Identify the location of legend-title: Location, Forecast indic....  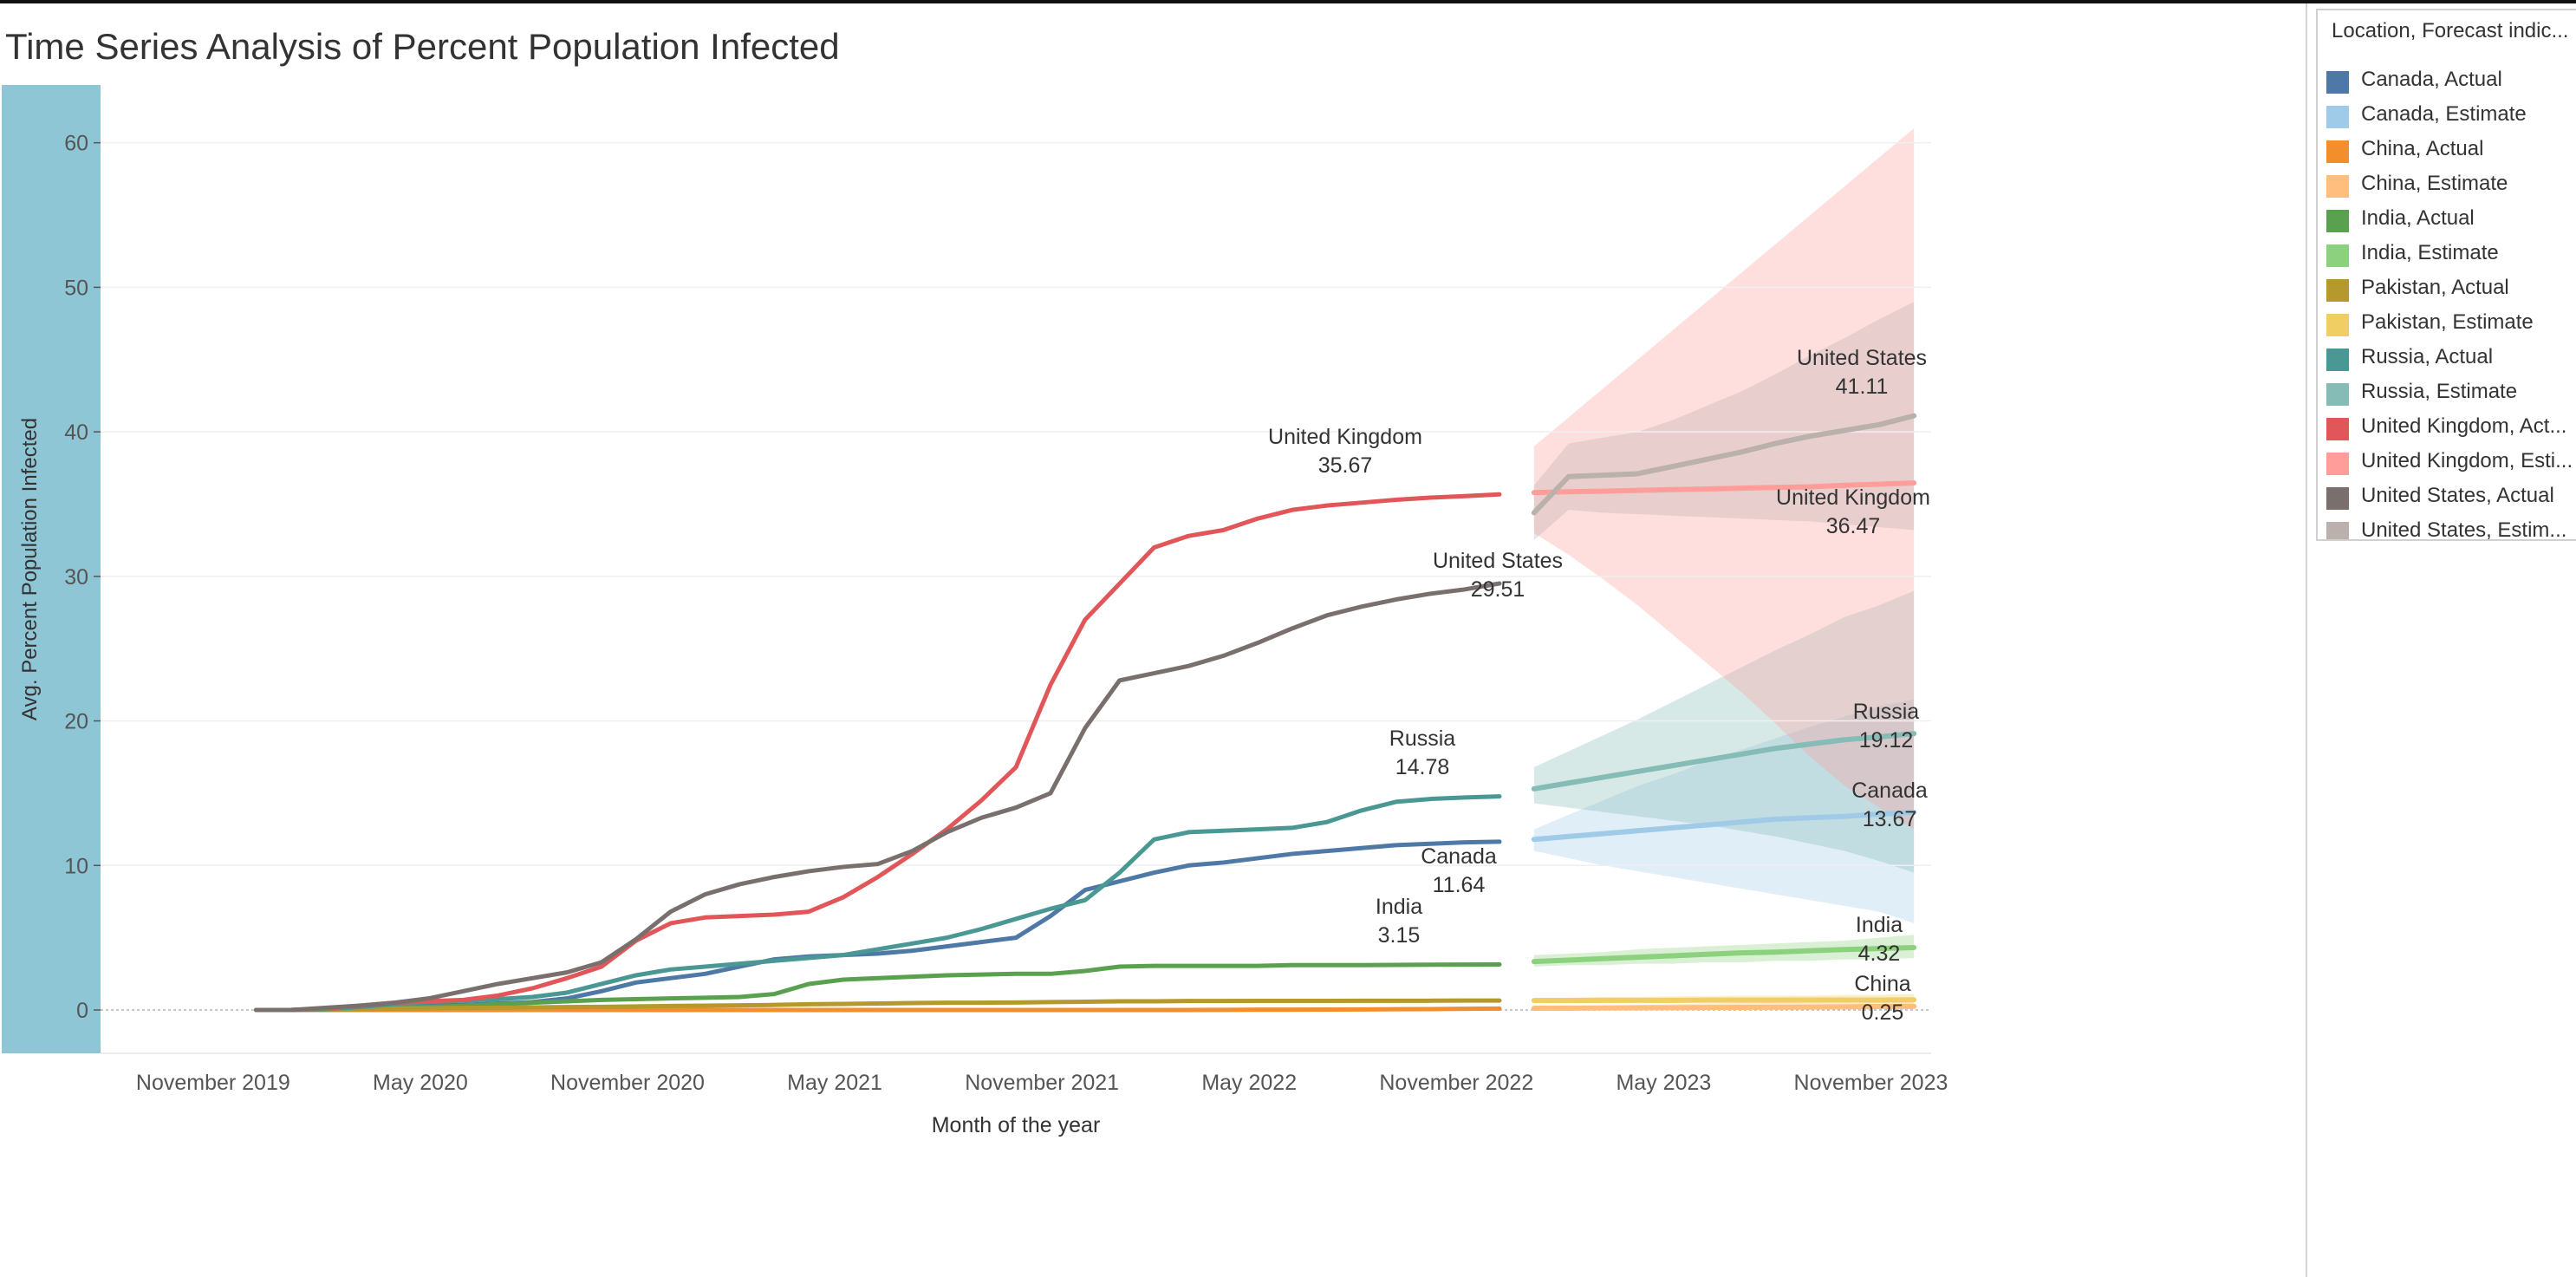
(2450, 30).